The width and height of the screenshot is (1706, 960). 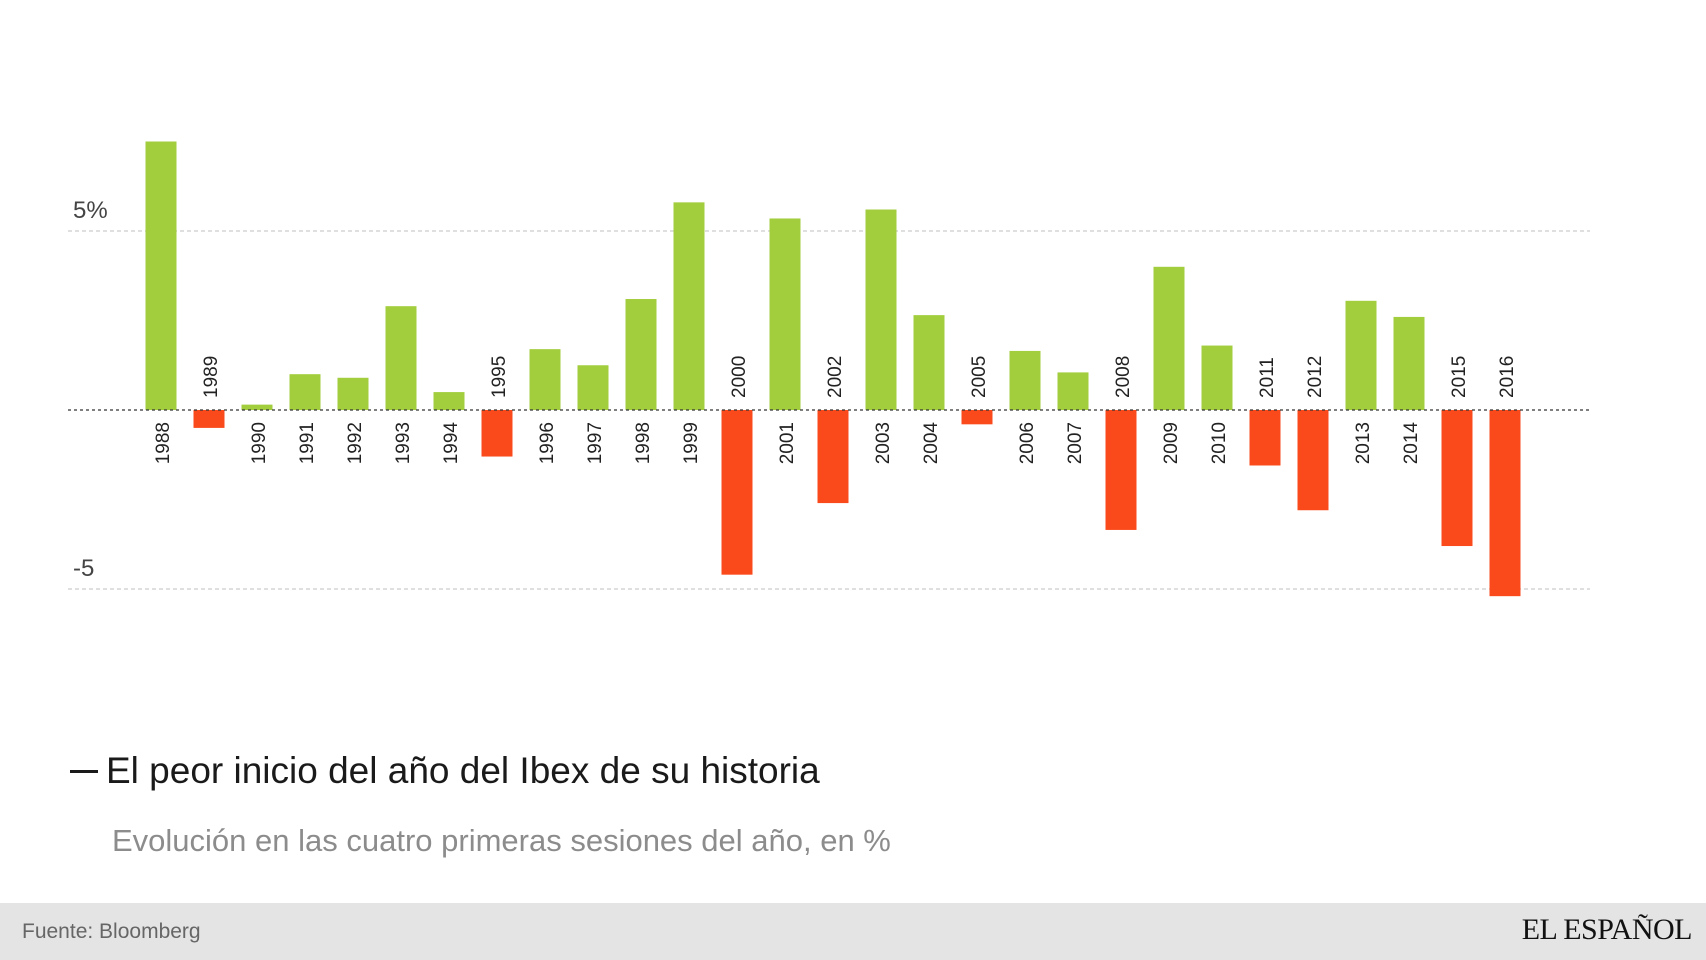 What do you see at coordinates (257, 407) in the screenshot?
I see `bar-1990` at bounding box center [257, 407].